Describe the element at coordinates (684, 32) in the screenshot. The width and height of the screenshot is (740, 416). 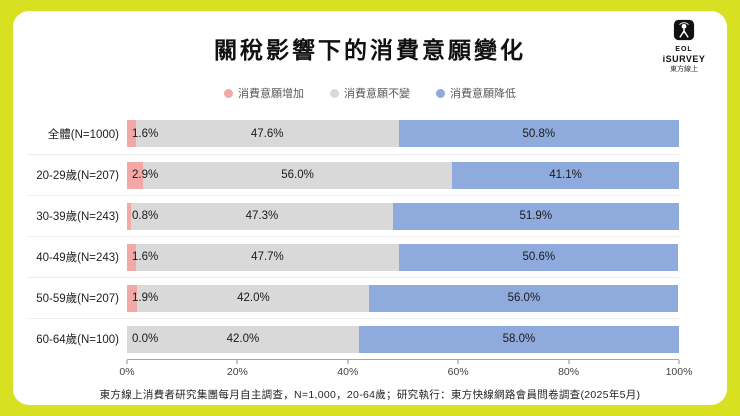
I see `eol-logo-icon` at that location.